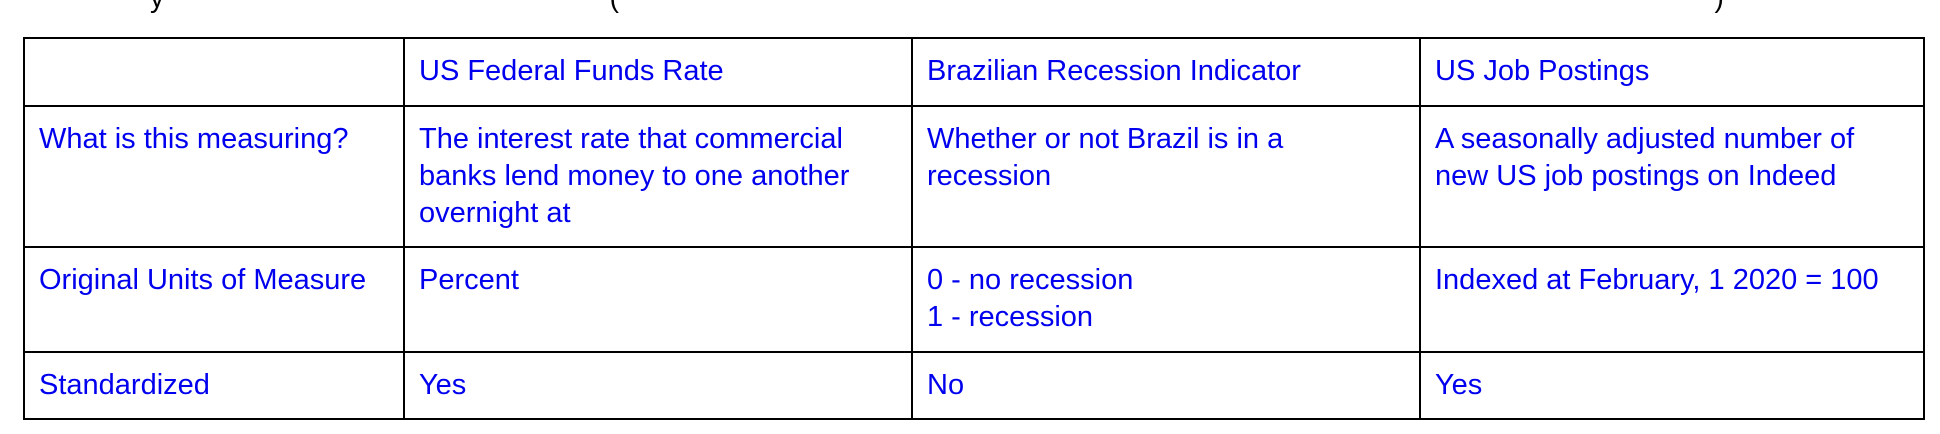 This screenshot has height=434, width=1940. What do you see at coordinates (1166, 72) in the screenshot?
I see `header-cell-brazilian-recession-indicator: Brazilian Recession Indicator` at bounding box center [1166, 72].